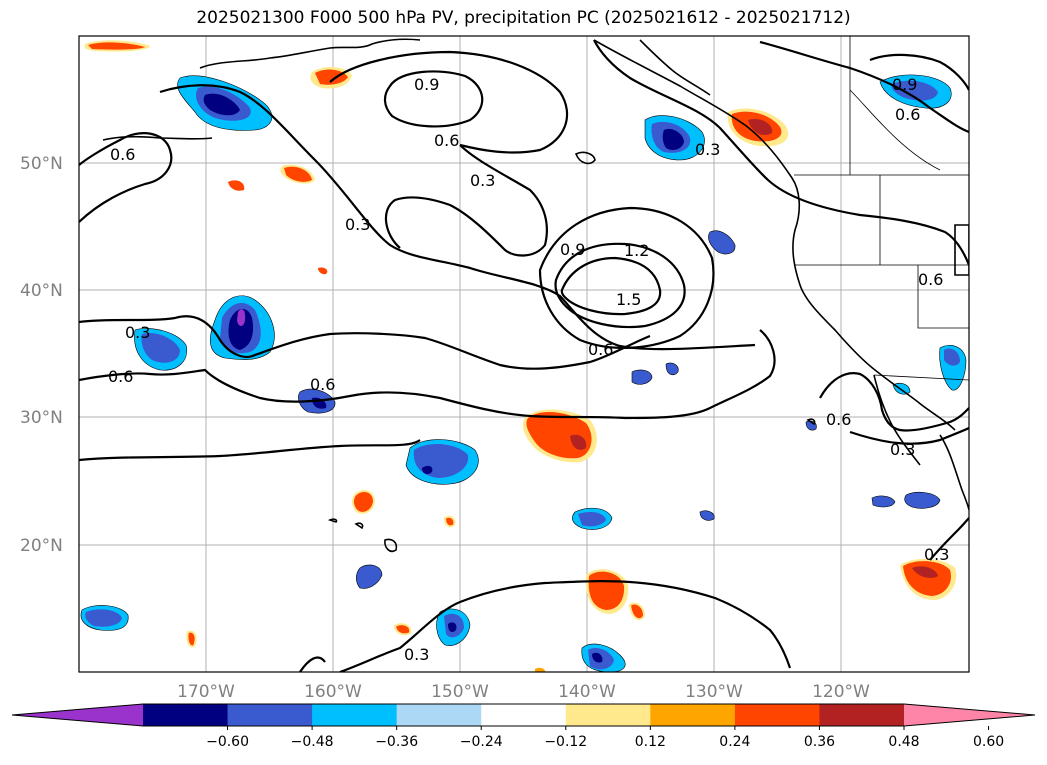  What do you see at coordinates (587, 692) in the screenshot?
I see `lon-tick-label: 140°W` at bounding box center [587, 692].